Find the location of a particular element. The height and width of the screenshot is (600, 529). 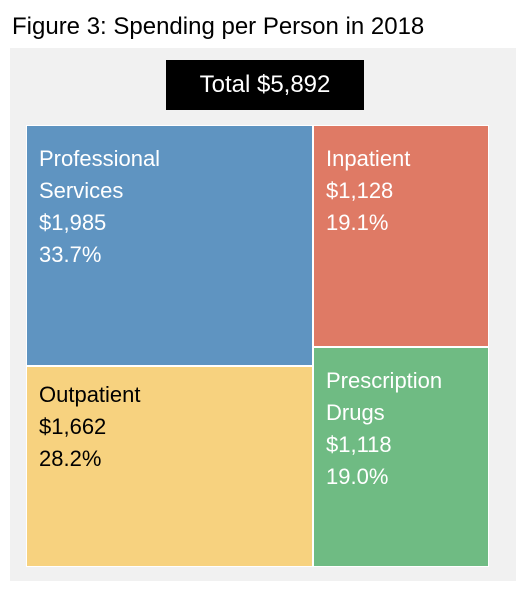

treemap-tile-inpatient: Inpatient $1,128 19.1% is located at coordinates (401, 236).